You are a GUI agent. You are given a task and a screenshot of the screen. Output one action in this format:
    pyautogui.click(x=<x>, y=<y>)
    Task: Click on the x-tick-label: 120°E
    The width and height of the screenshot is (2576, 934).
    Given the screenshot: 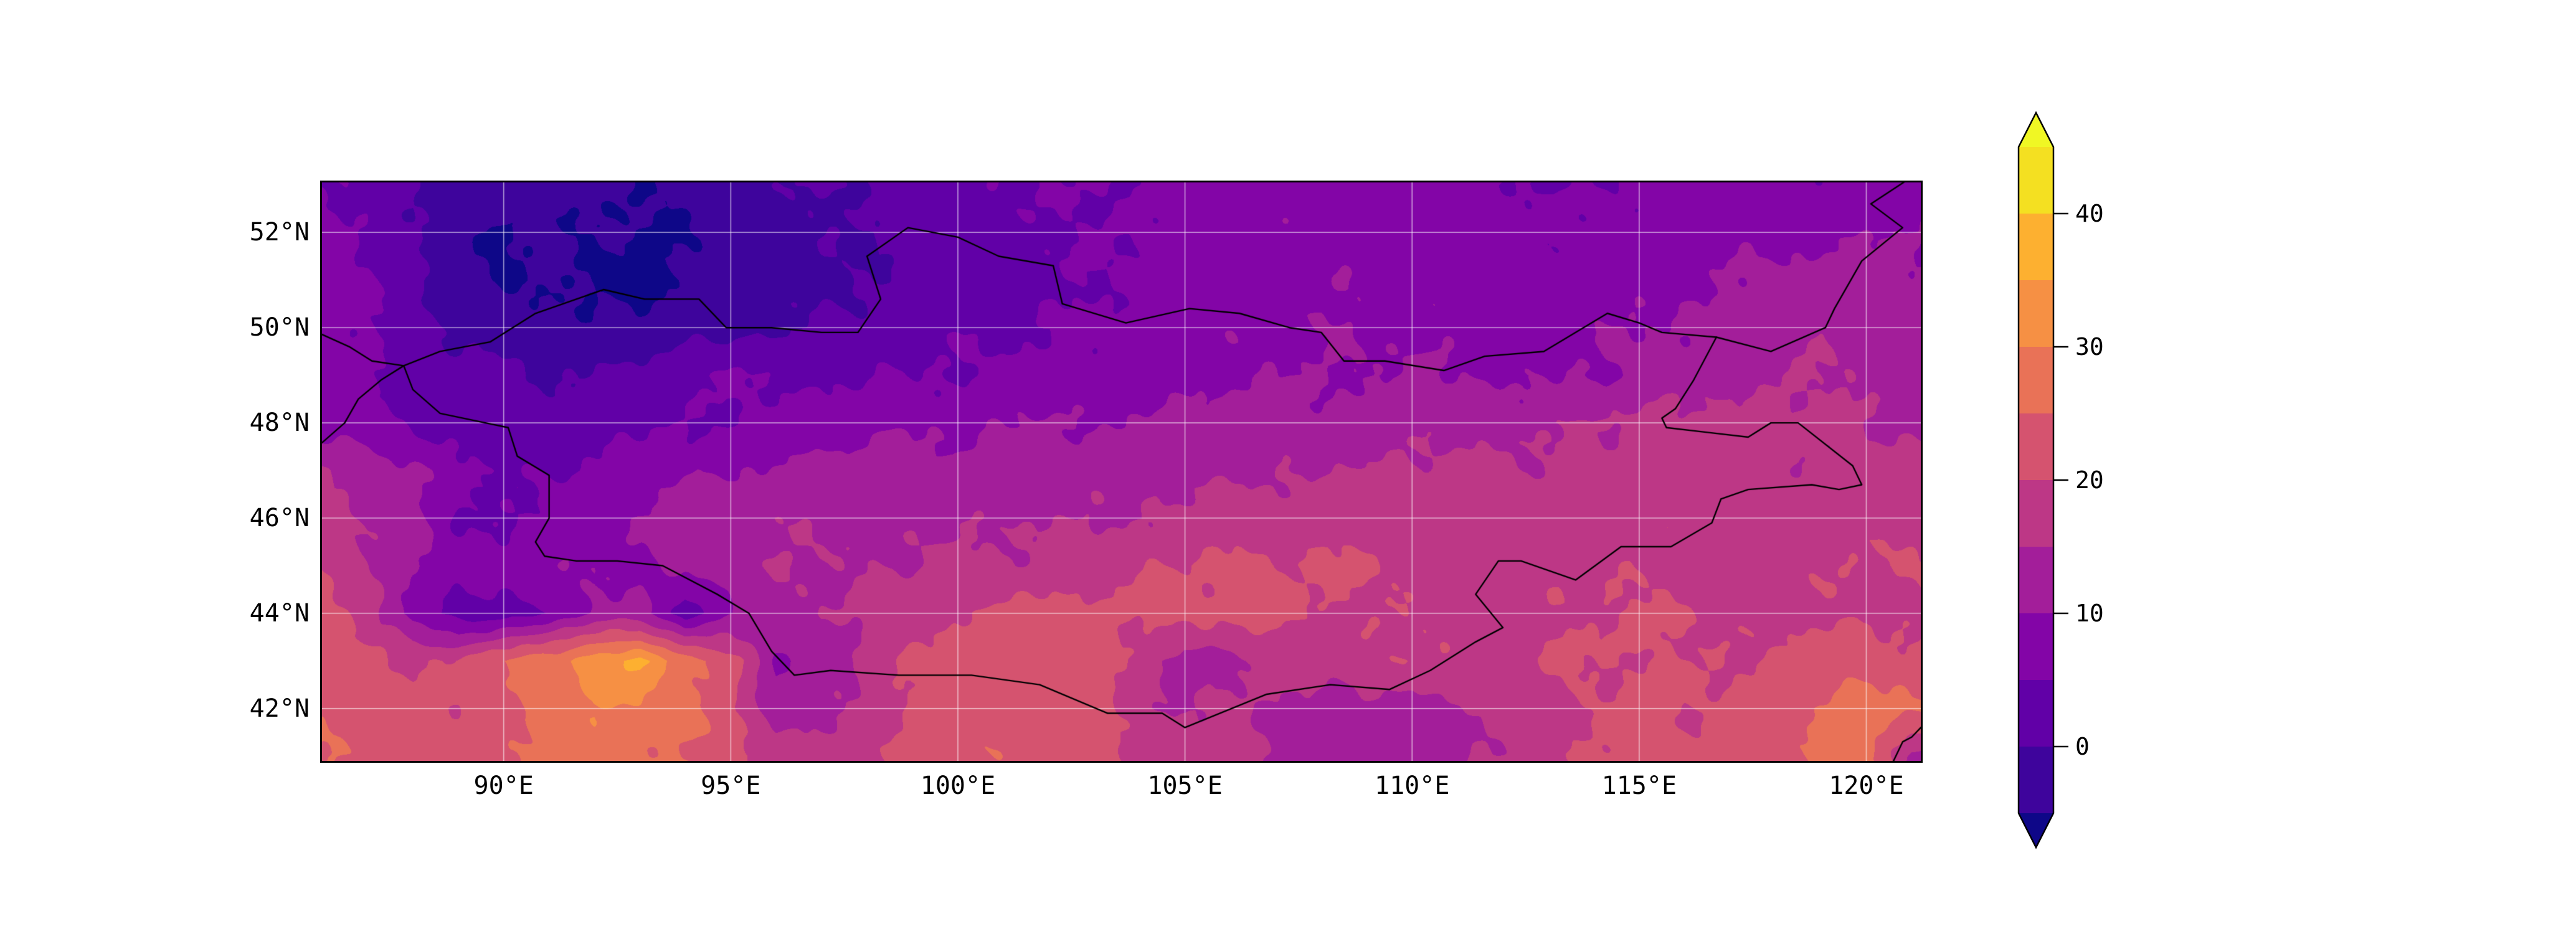 What is the action you would take?
    pyautogui.click(x=1867, y=785)
    